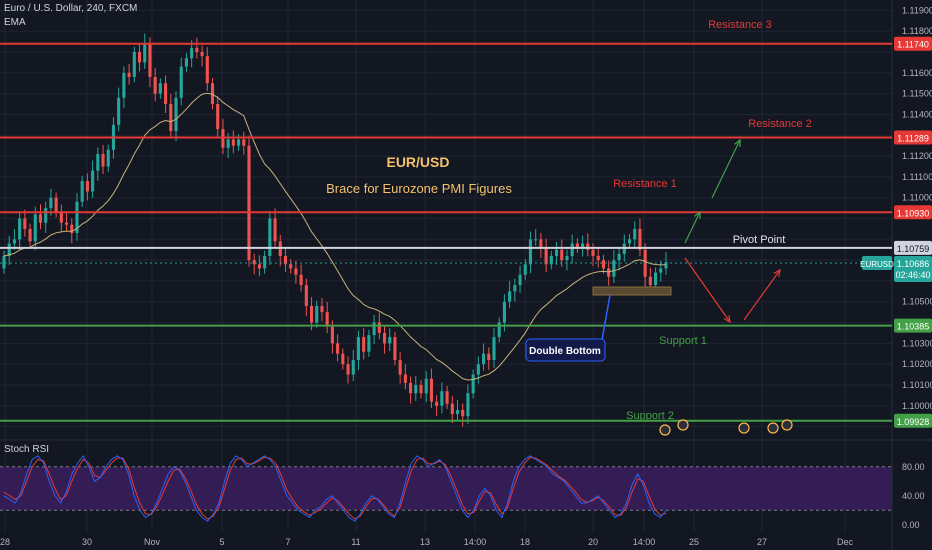 The image size is (932, 550). I want to click on time-axis-tick: 27, so click(762, 542).